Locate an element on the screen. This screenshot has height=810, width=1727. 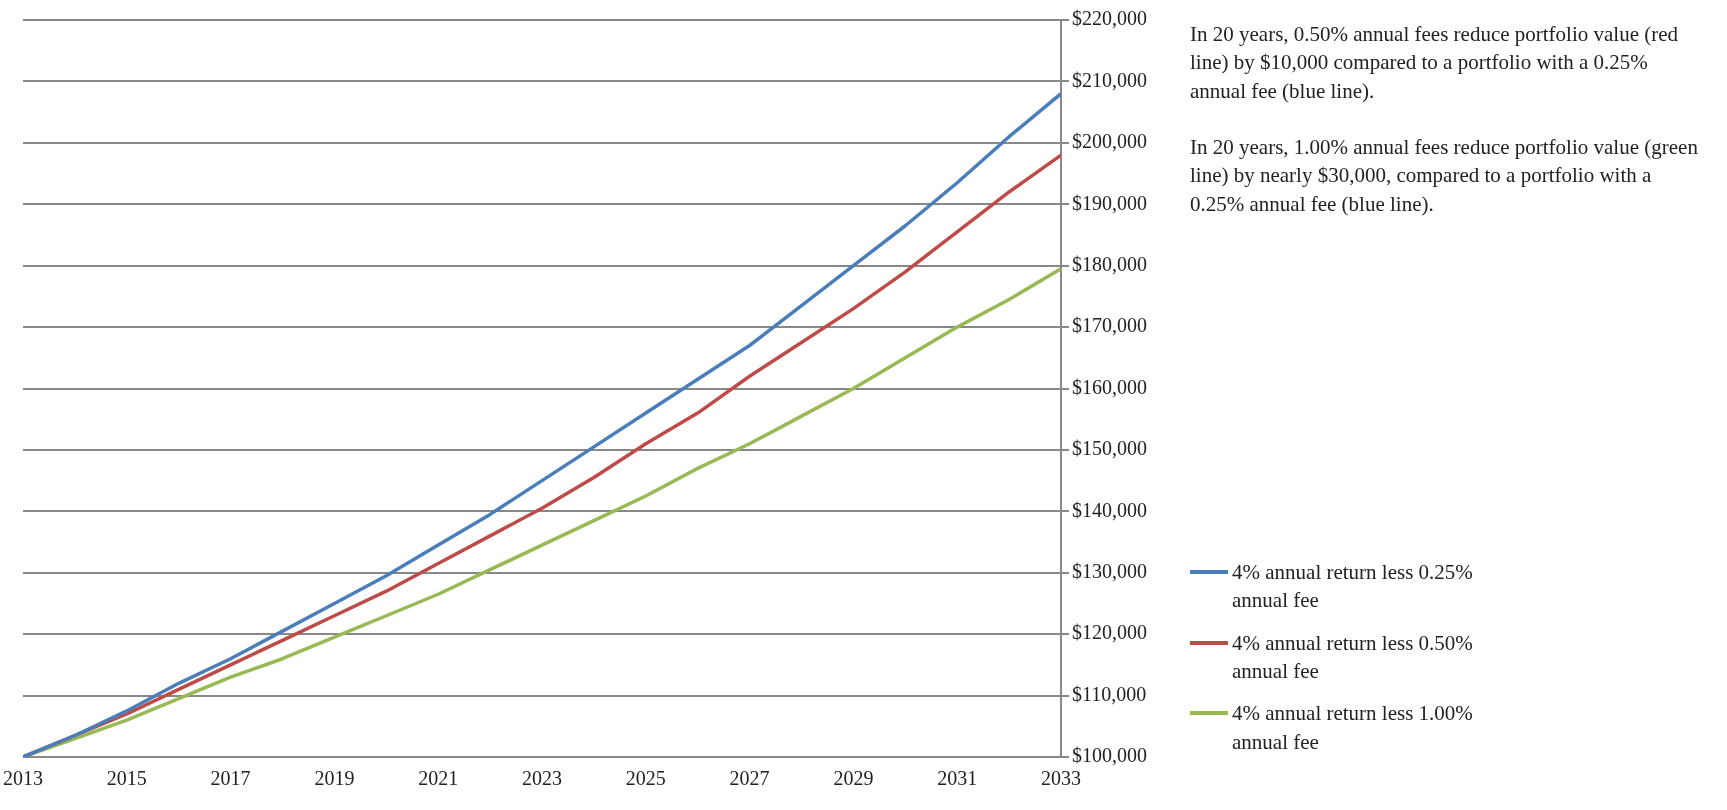
legend-label: 4% annual return less 1.00% annual fee is located at coordinates (1353, 728).